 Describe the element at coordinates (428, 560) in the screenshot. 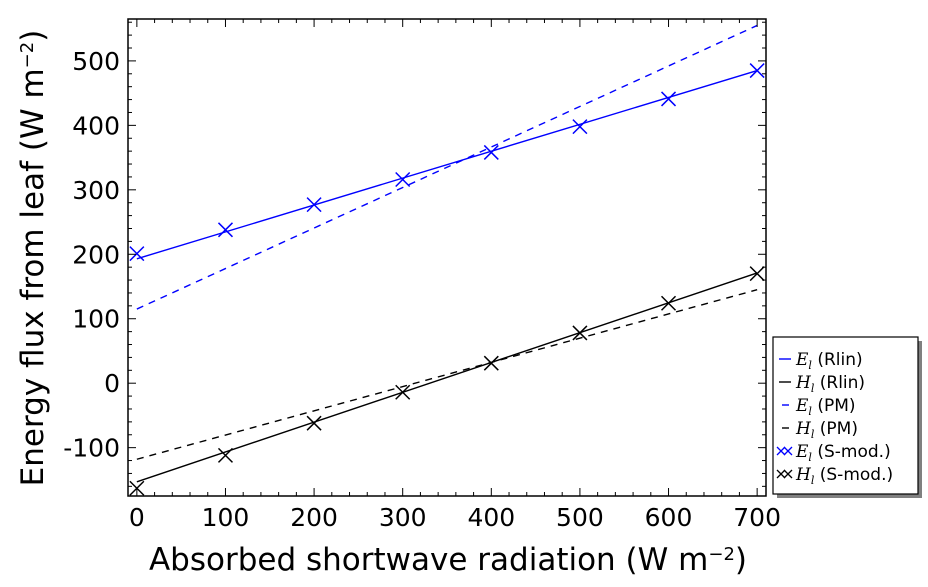

I see `x-axis-title-main: Absorbed shortwave radiation (W m` at that location.